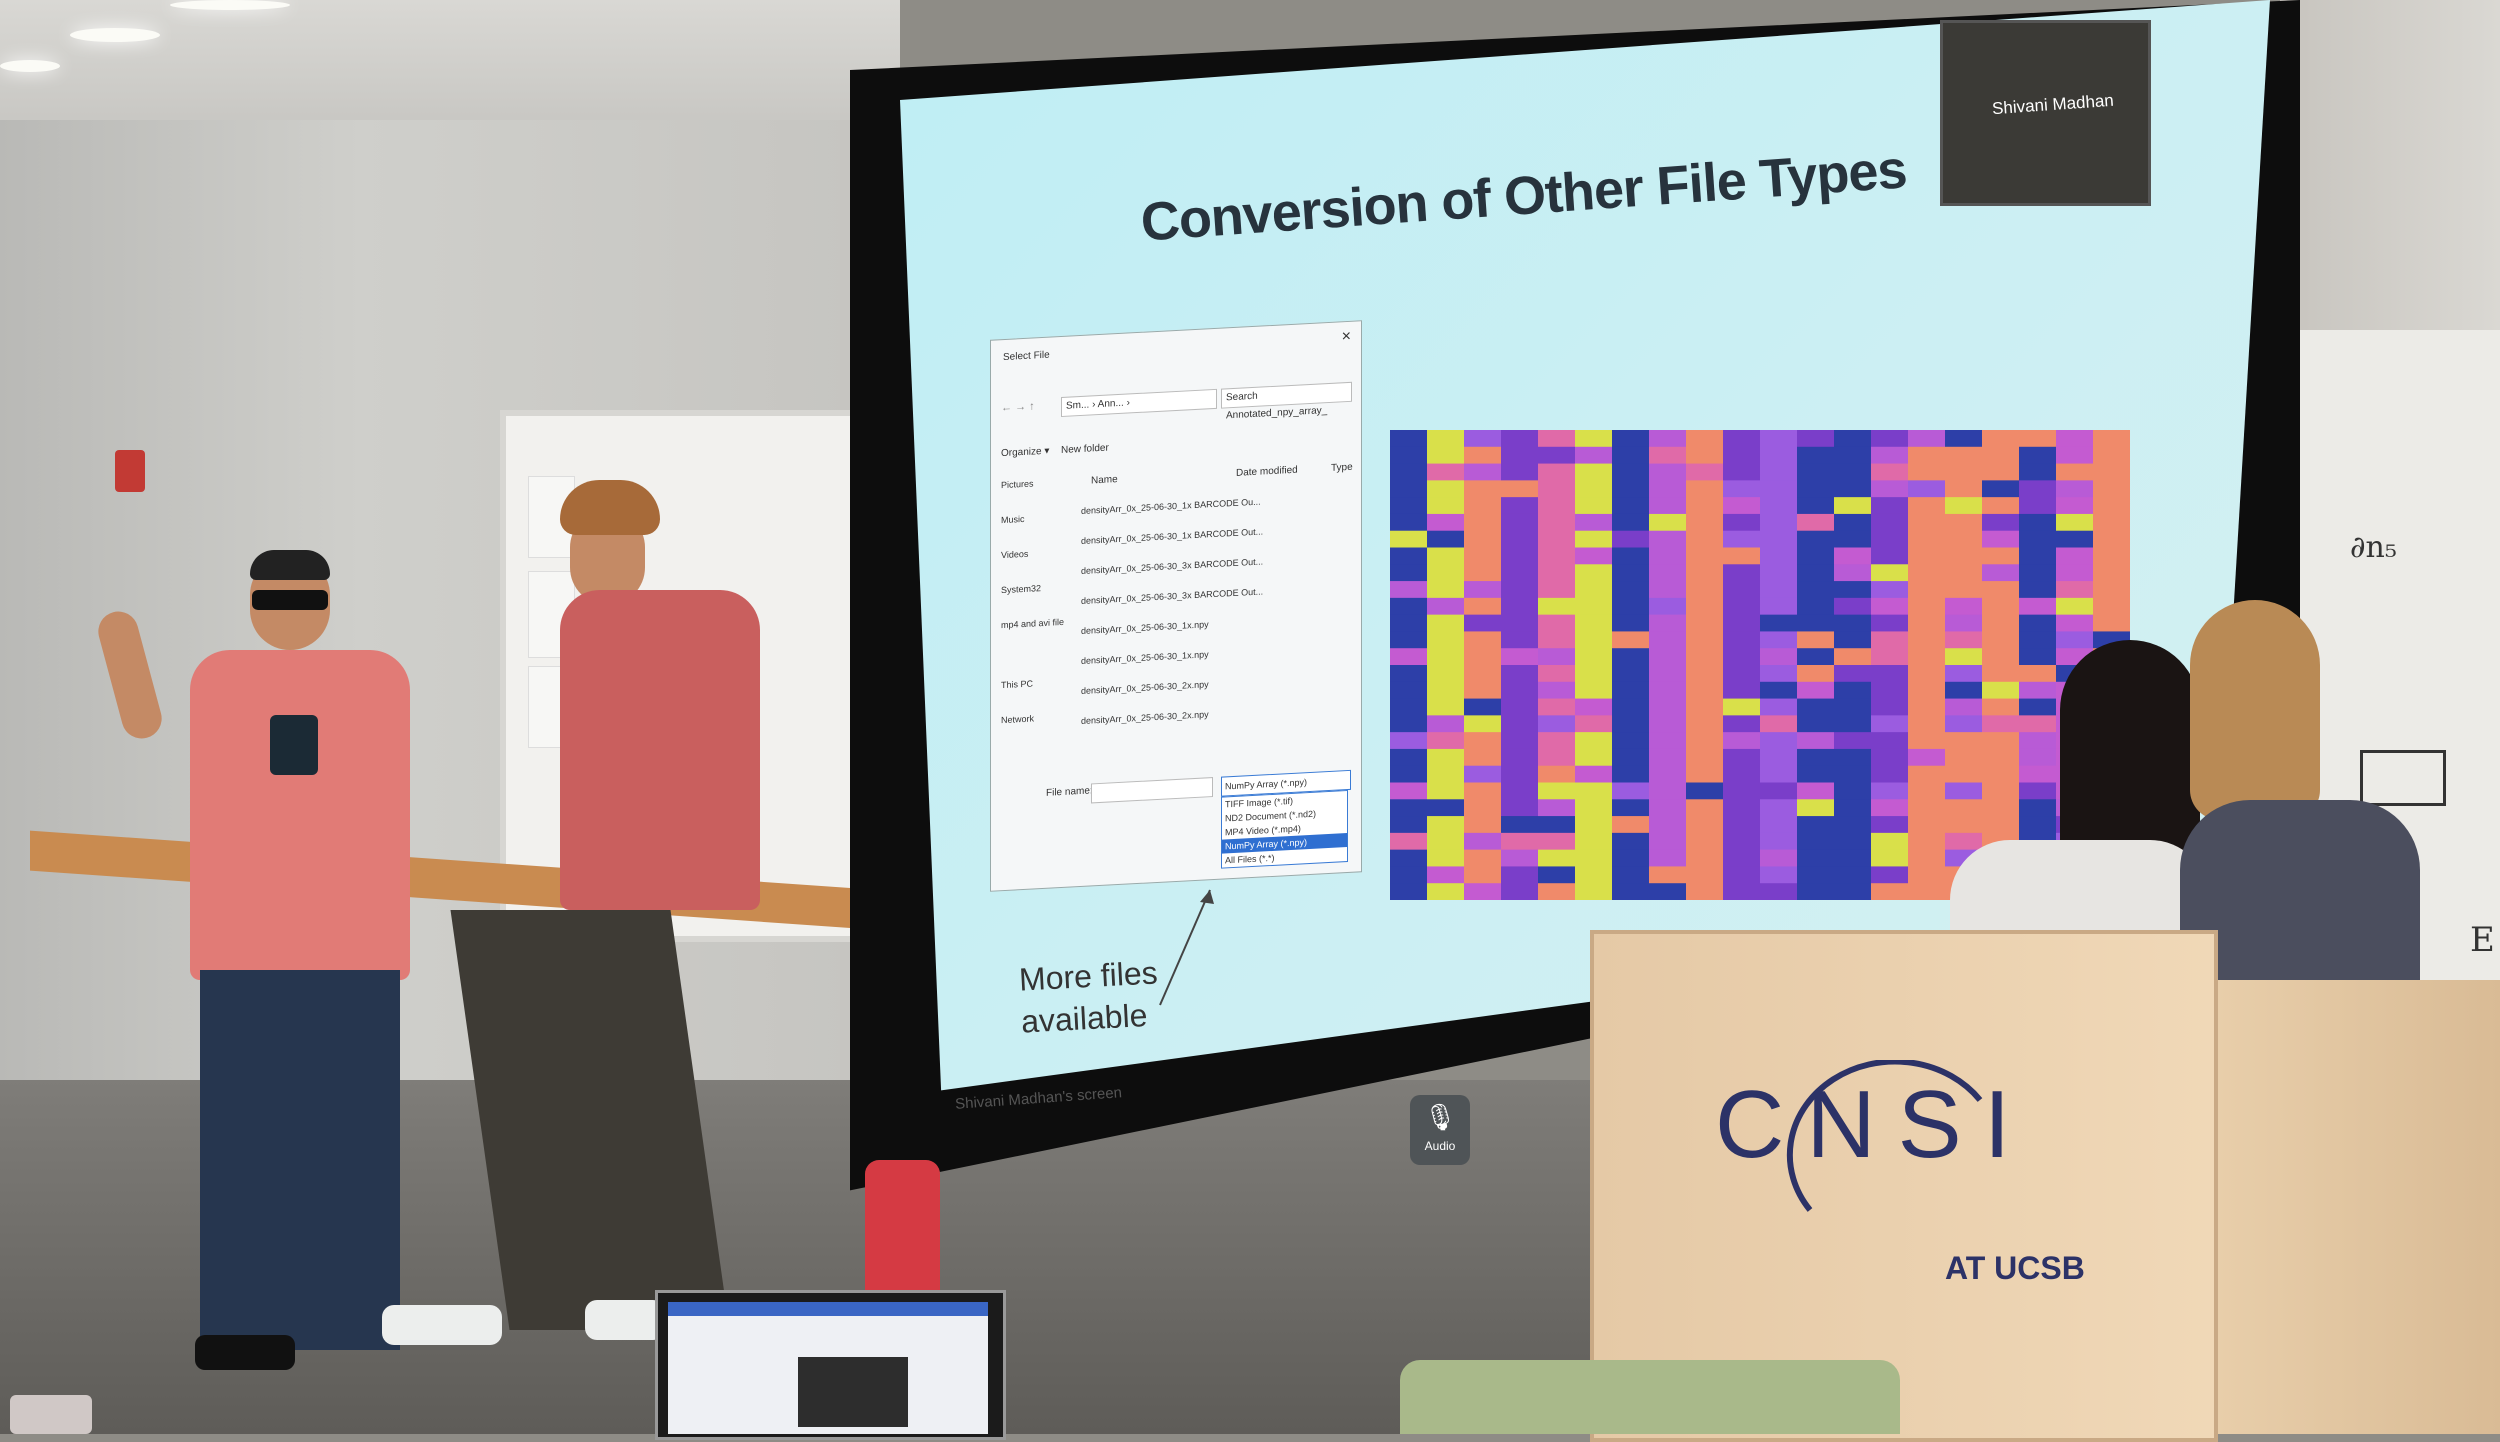  What do you see at coordinates (290, 600) in the screenshot?
I see `sunglasses` at bounding box center [290, 600].